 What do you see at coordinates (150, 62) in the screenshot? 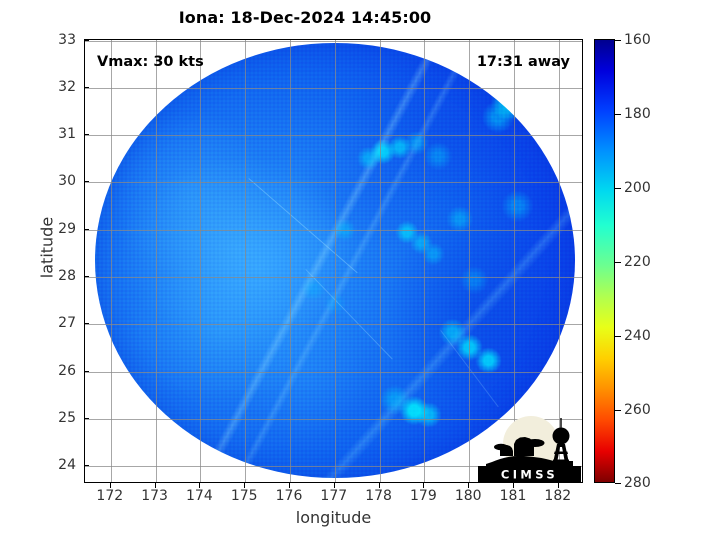
I see `vmax-annotation: Vmax: 30 kts` at bounding box center [150, 62].